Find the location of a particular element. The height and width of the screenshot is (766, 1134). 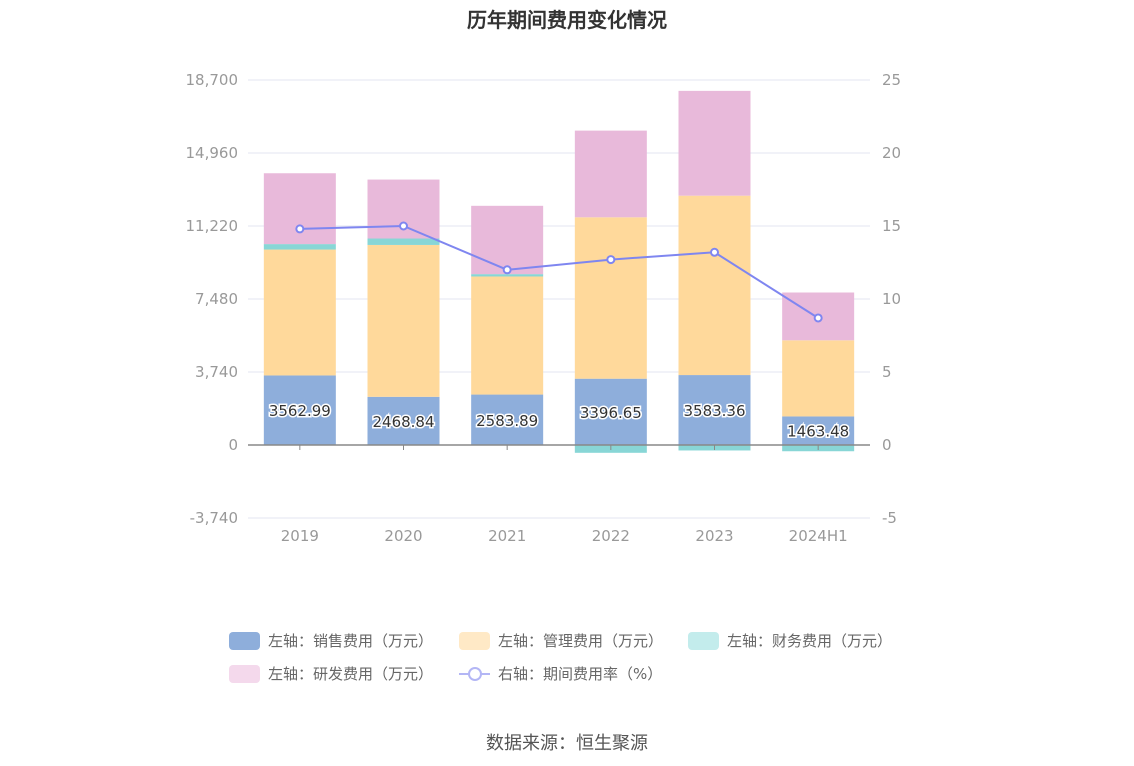

legend-item-rnd: 左轴：研发费用（万元） is located at coordinates (331, 673).